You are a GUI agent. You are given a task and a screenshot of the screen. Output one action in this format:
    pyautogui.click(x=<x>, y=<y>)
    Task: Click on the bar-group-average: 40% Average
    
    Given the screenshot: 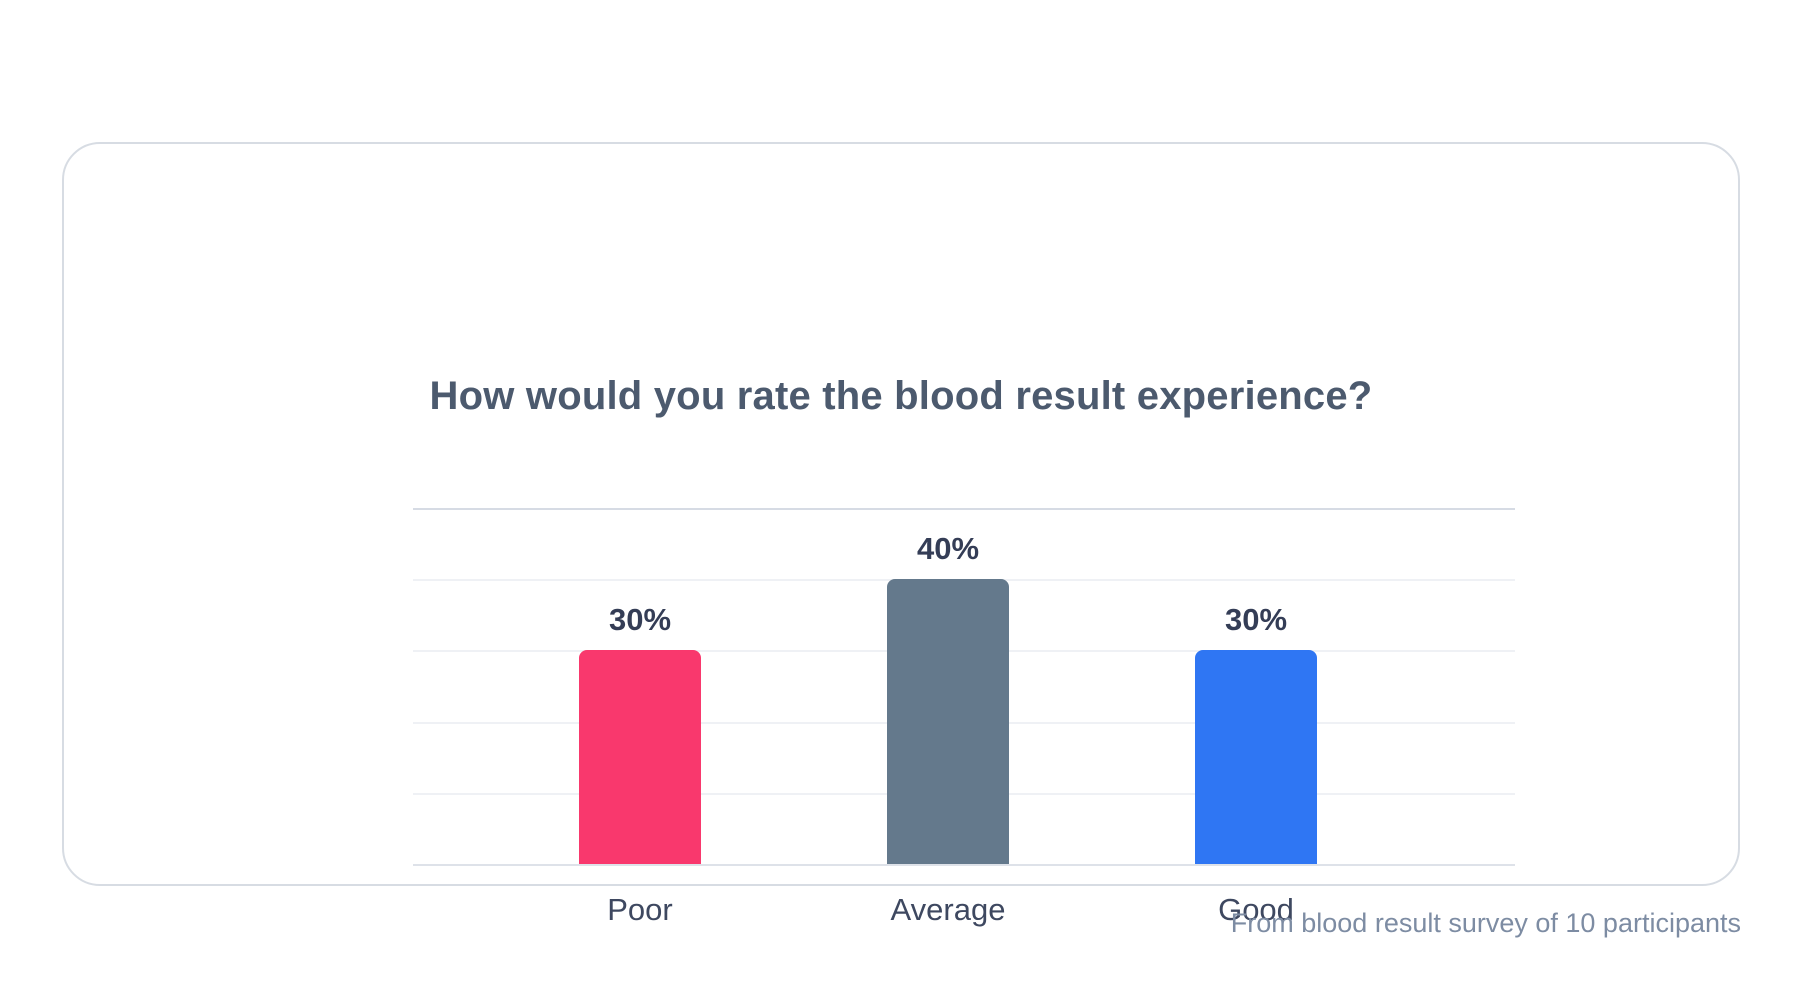 What is the action you would take?
    pyautogui.click(x=948, y=716)
    